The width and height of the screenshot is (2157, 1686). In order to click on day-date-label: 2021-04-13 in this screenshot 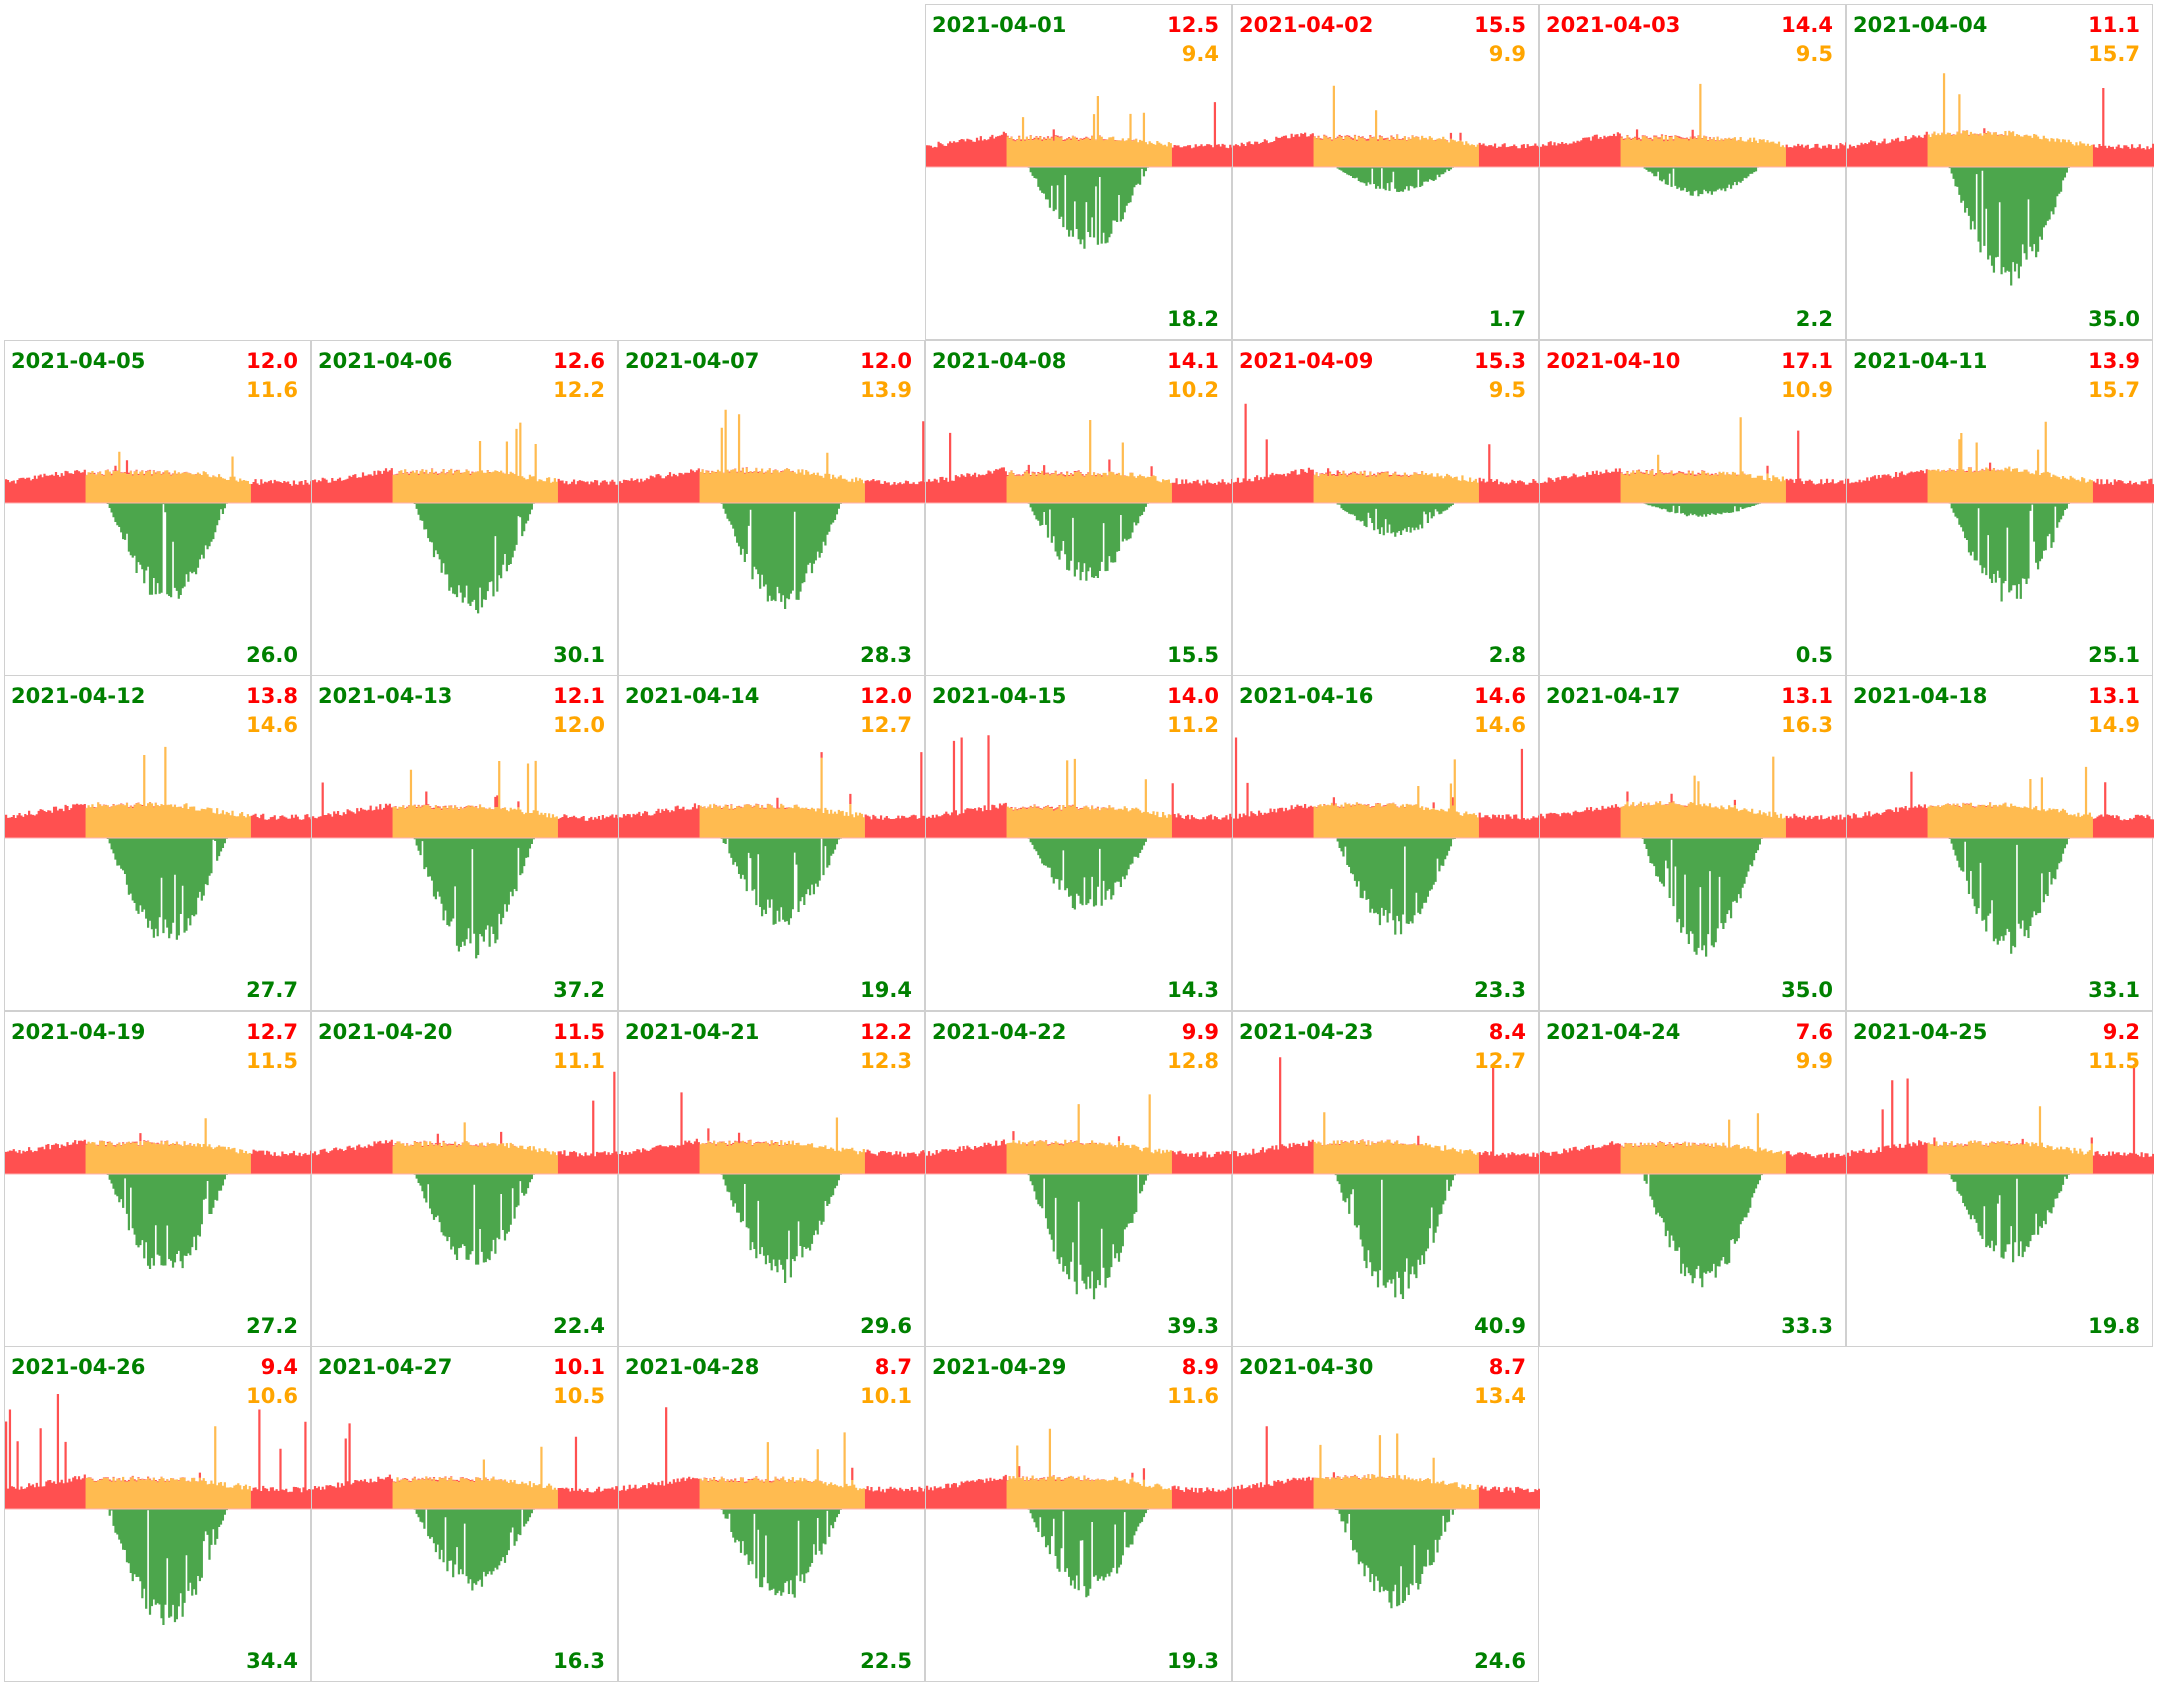, I will do `click(385, 696)`.